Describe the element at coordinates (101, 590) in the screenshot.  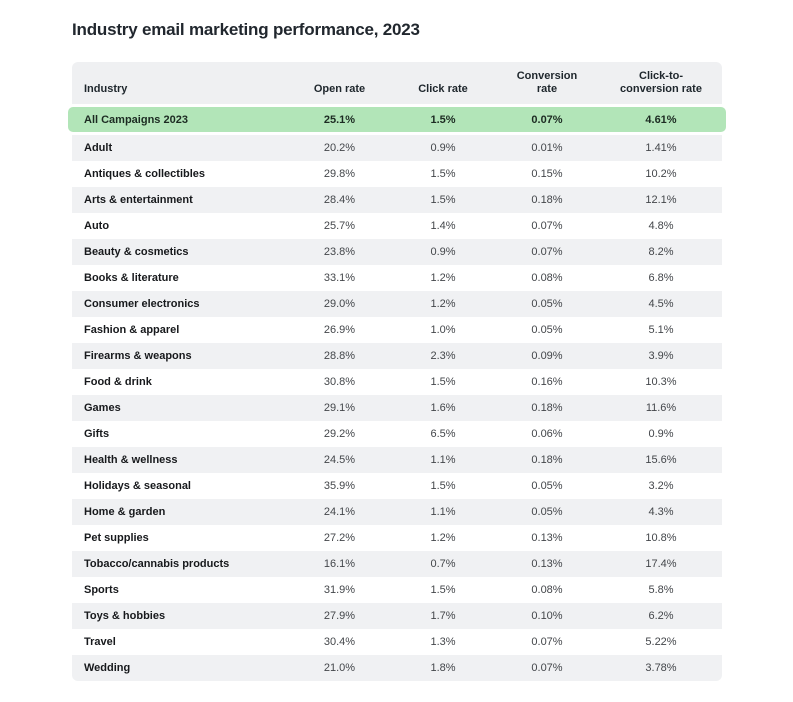
I see `industry-cell: Sports` at that location.